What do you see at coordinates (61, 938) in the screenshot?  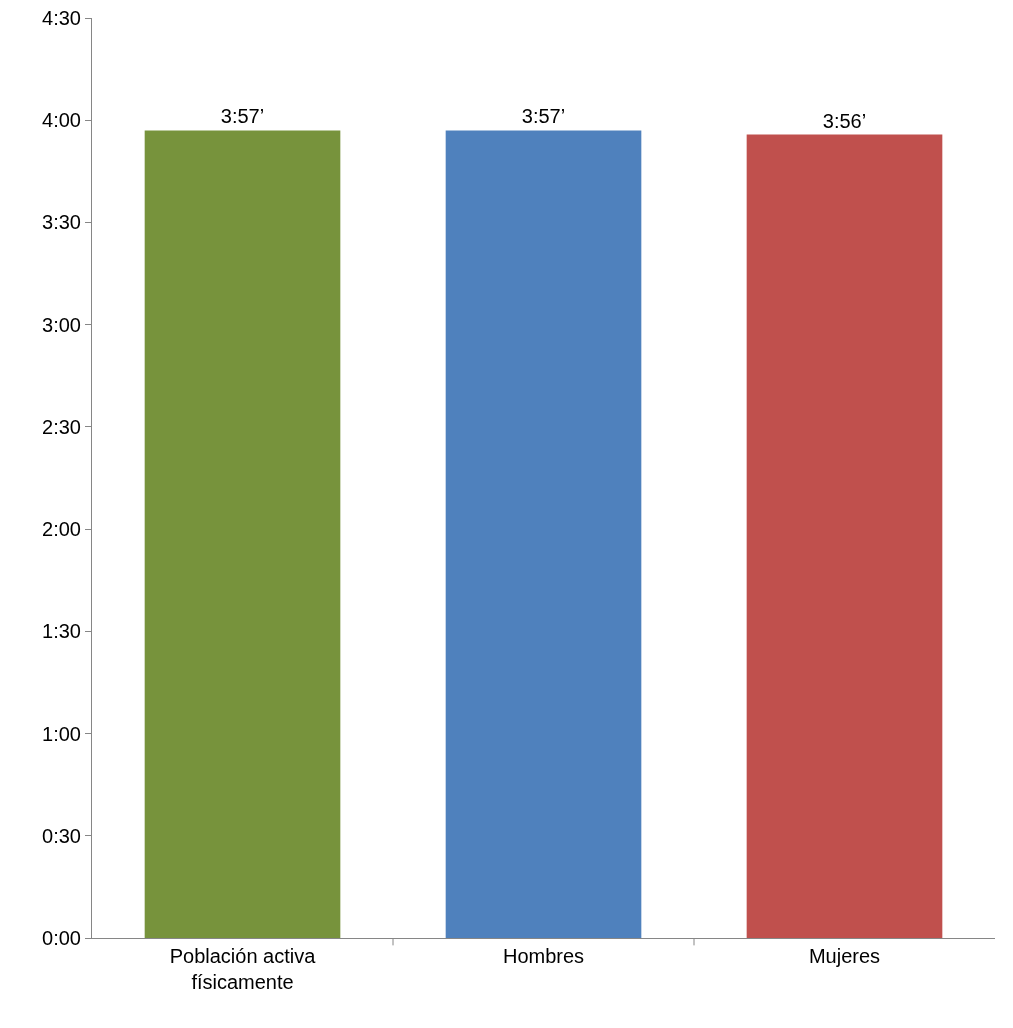 I see `y-tick-label: 0:00` at bounding box center [61, 938].